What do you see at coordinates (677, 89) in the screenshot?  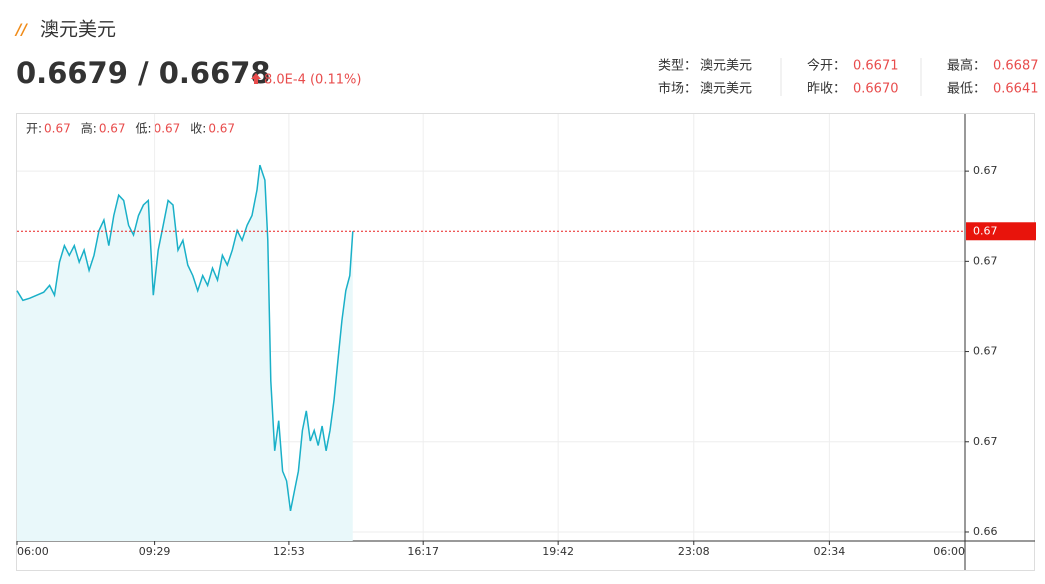 I see `info-label: 市场：` at bounding box center [677, 89].